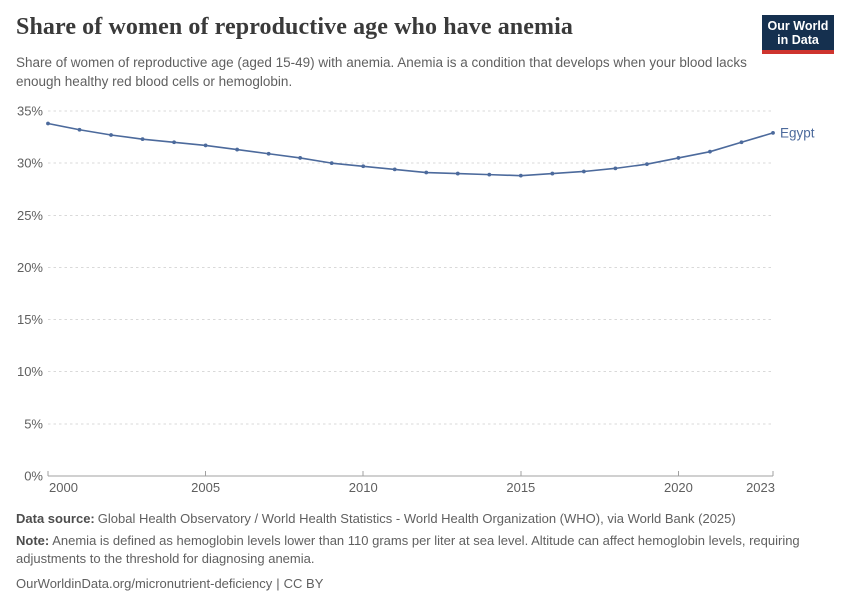 Image resolution: width=850 pixels, height=600 pixels. Describe the element at coordinates (363, 487) in the screenshot. I see `x-axis-tick-label: 2010` at that location.